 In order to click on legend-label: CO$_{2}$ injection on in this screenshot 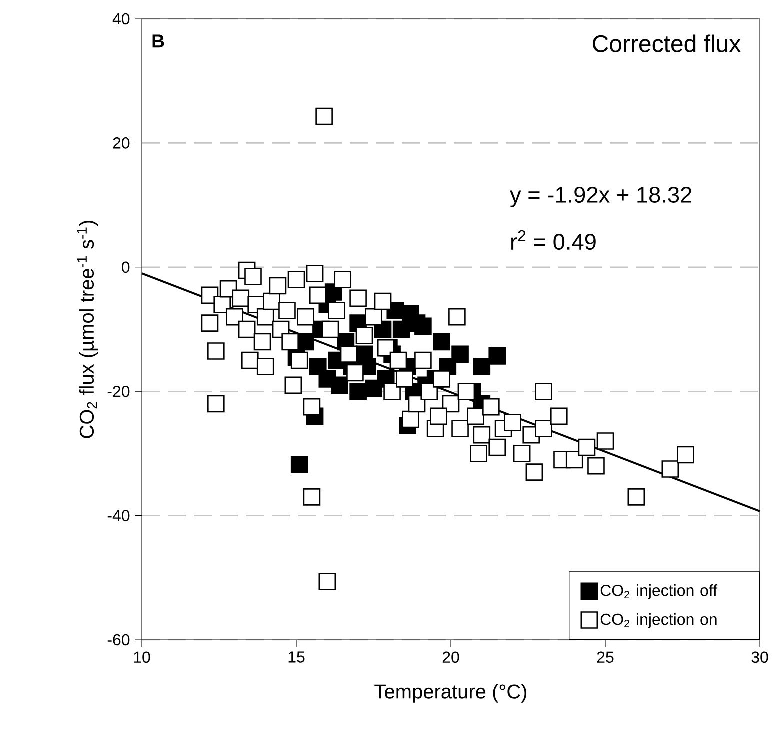, I will do `click(658, 620)`.